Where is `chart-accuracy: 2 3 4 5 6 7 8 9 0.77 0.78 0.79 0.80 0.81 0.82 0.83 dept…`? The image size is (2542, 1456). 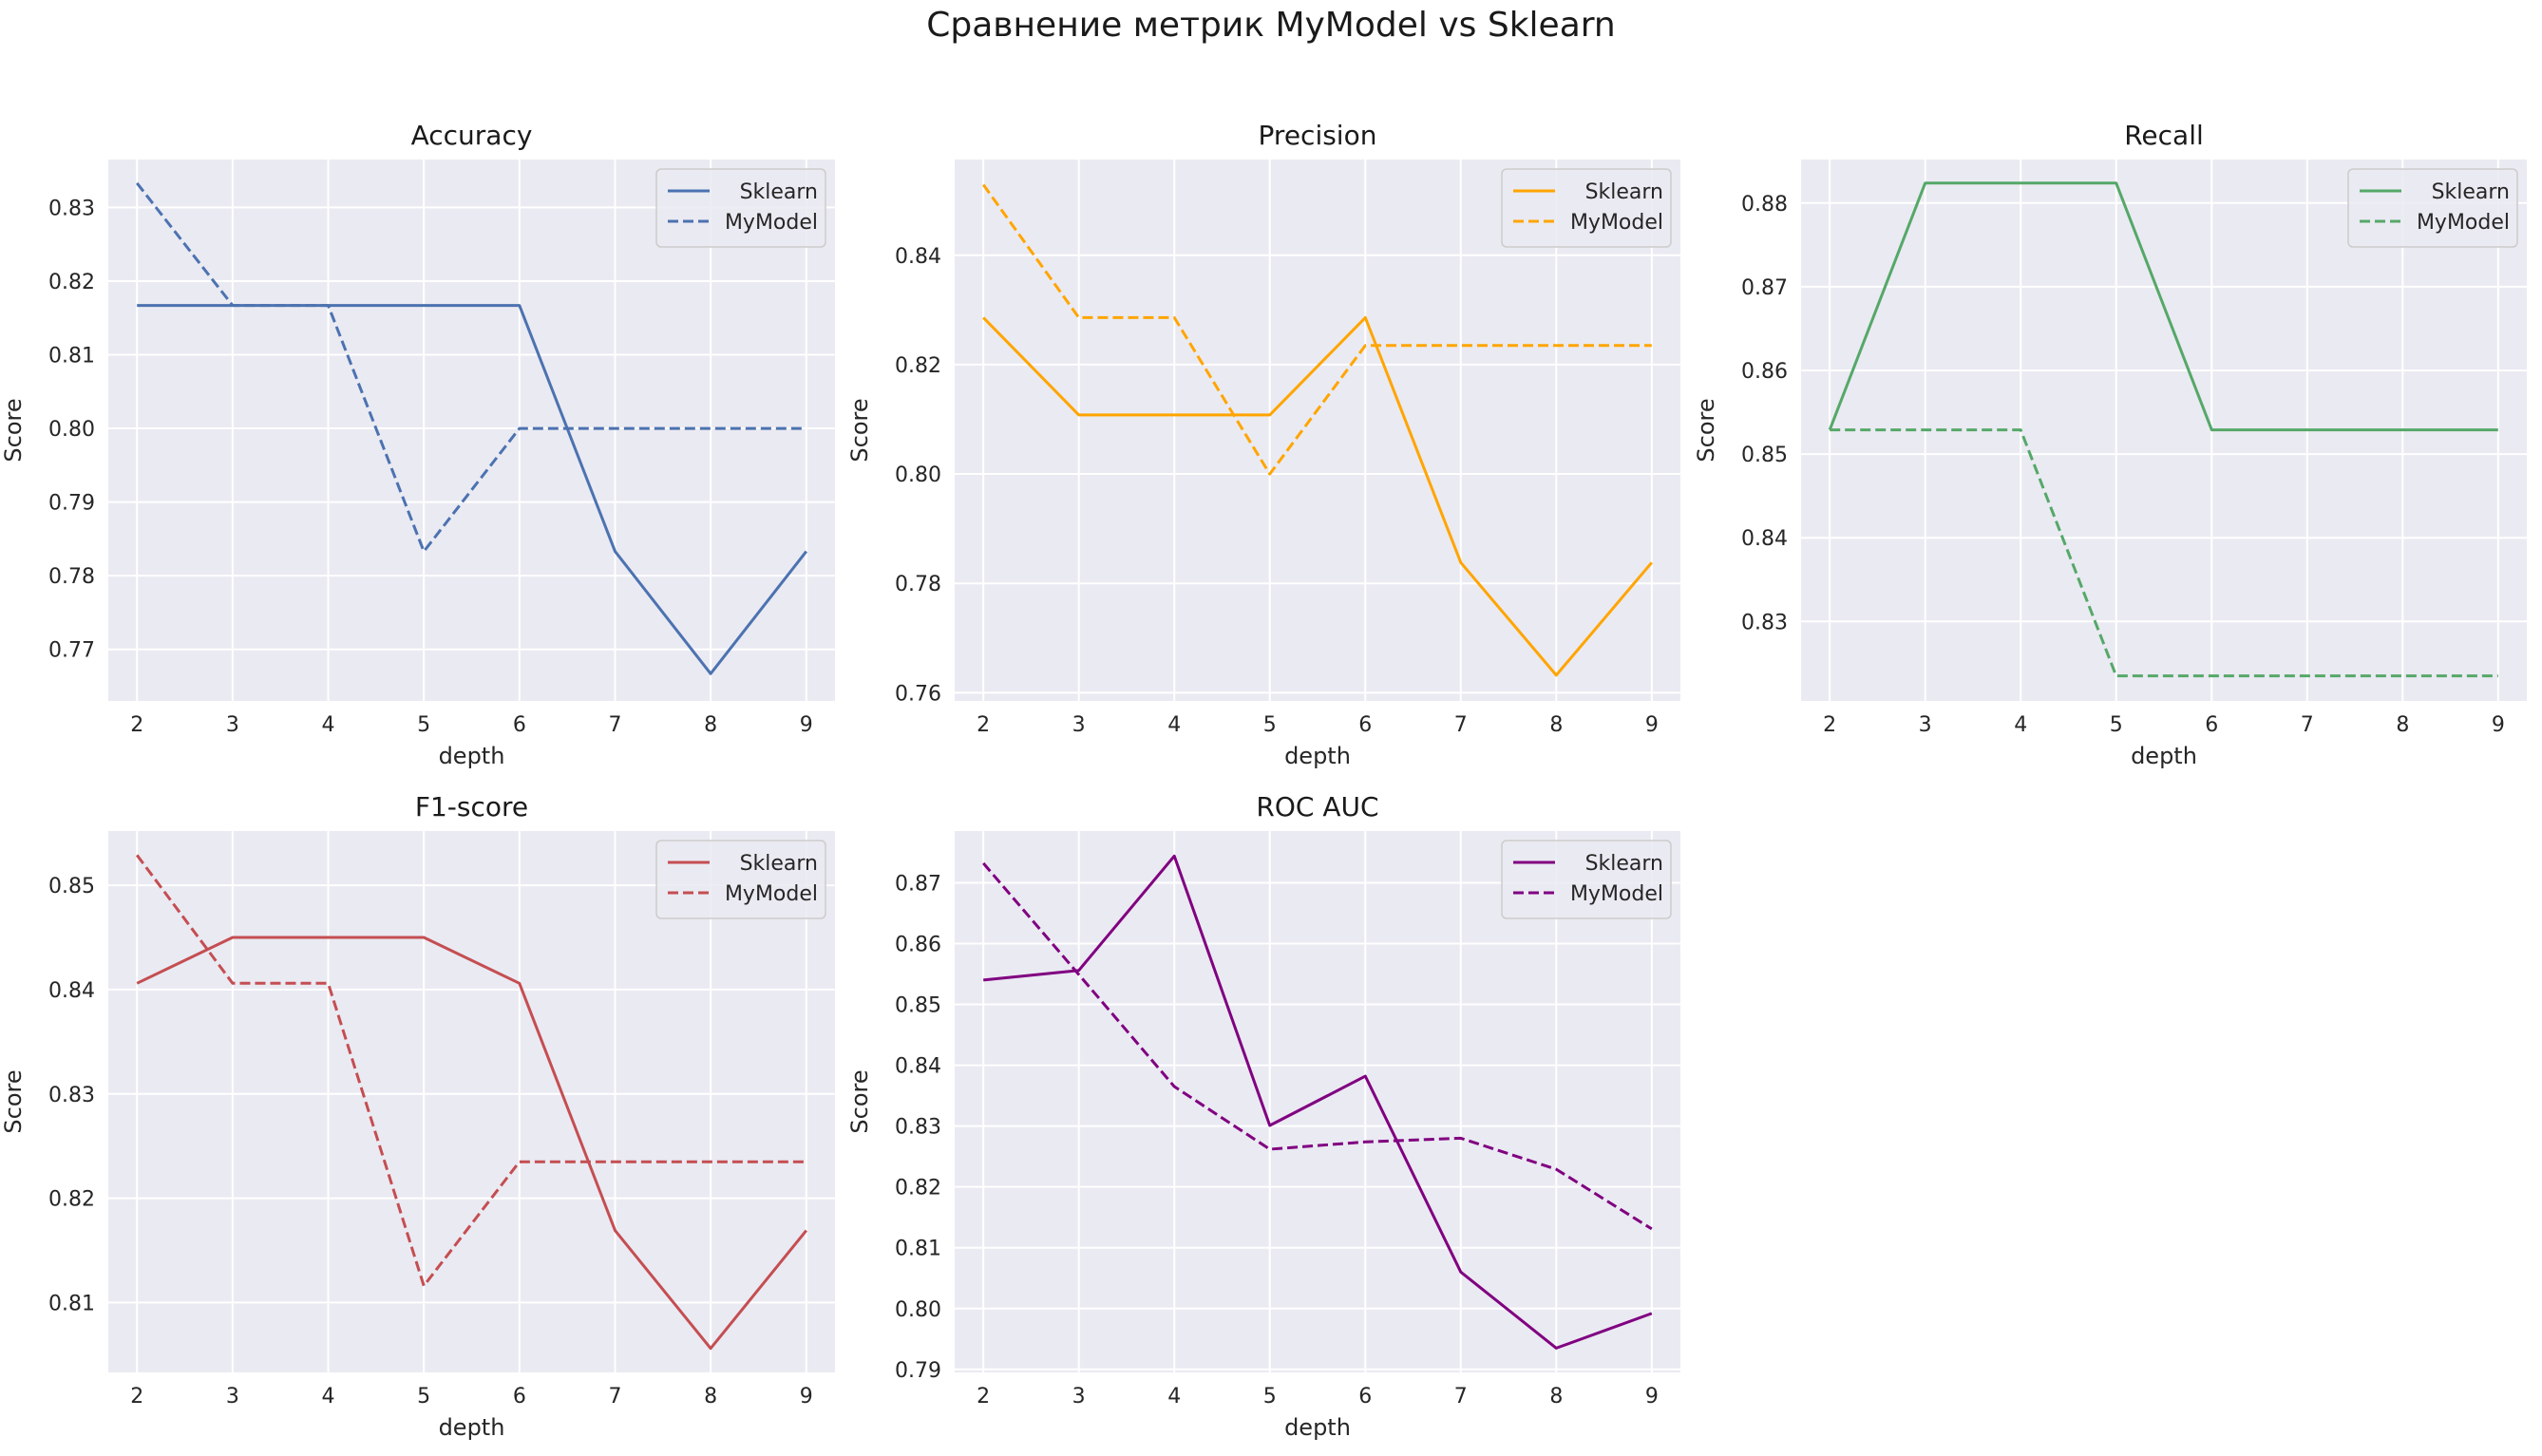
chart-accuracy: 2 3 4 5 6 7 8 9 0.77 0.78 0.79 0.80 0.81 0.82 0.83 dept… is located at coordinates (417, 444).